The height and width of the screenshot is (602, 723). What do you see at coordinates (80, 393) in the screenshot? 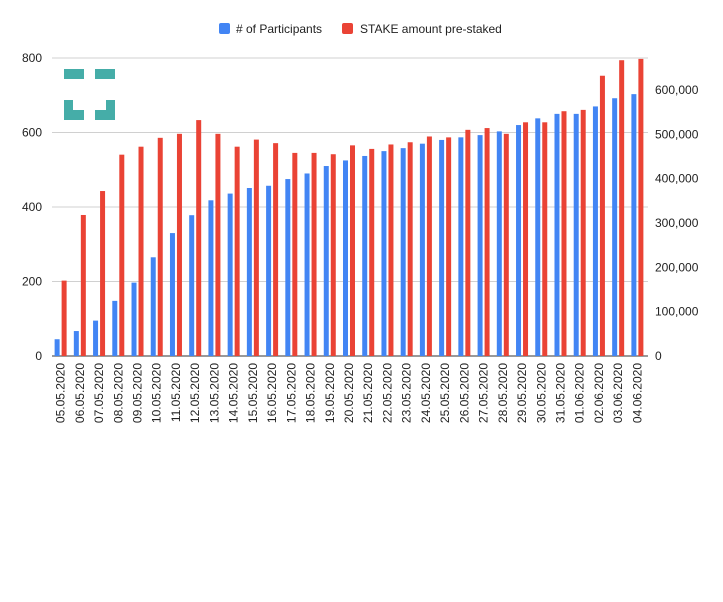
I see `x-tick-label: 06.05.2020` at bounding box center [80, 393].